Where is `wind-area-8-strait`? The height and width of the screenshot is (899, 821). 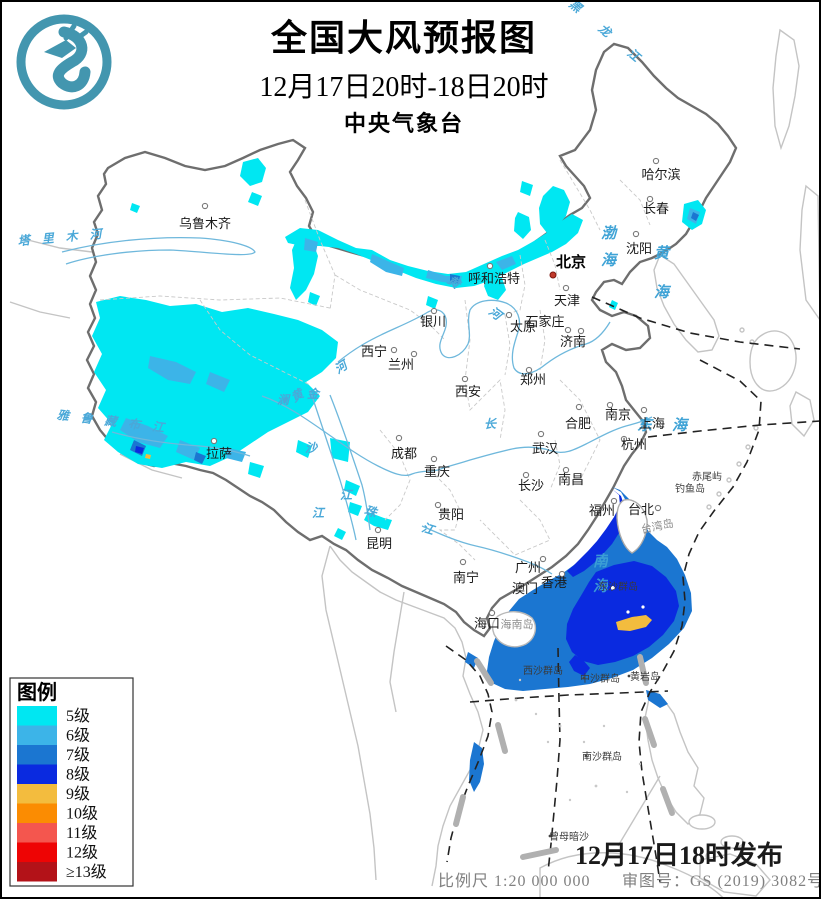
wind-area-8-strait is located at coordinates (596, 533).